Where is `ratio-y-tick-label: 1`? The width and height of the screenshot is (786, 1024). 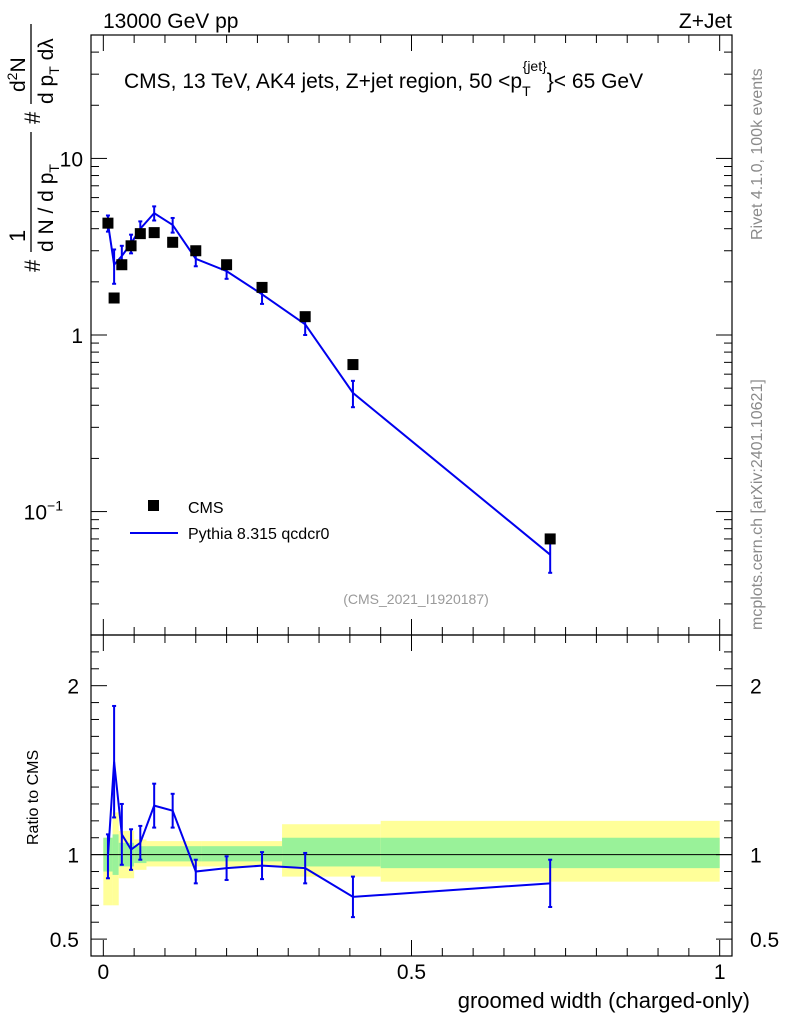
ratio-y-tick-label: 1 is located at coordinates (73, 856).